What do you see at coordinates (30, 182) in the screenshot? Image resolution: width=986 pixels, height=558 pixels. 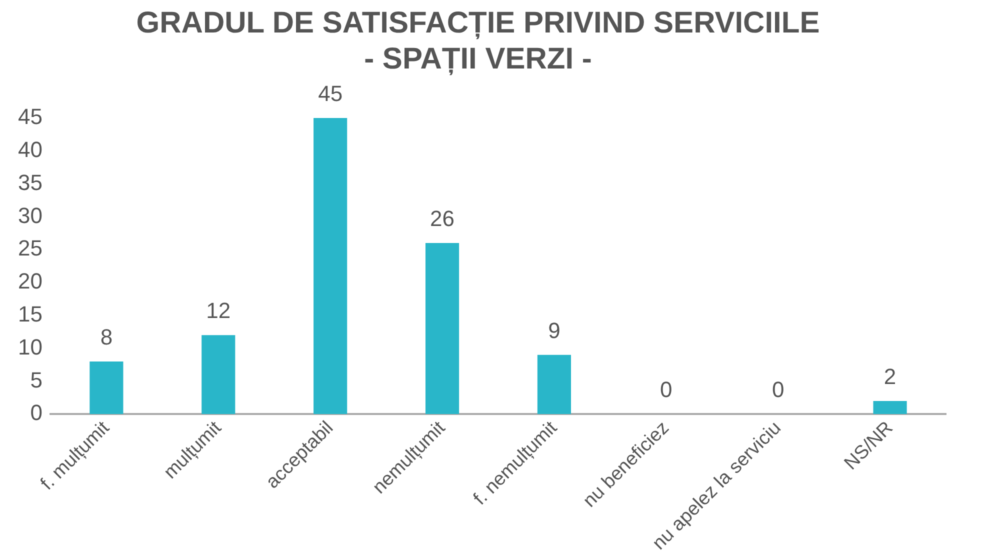 I see `y-tick-label: 35` at bounding box center [30, 182].